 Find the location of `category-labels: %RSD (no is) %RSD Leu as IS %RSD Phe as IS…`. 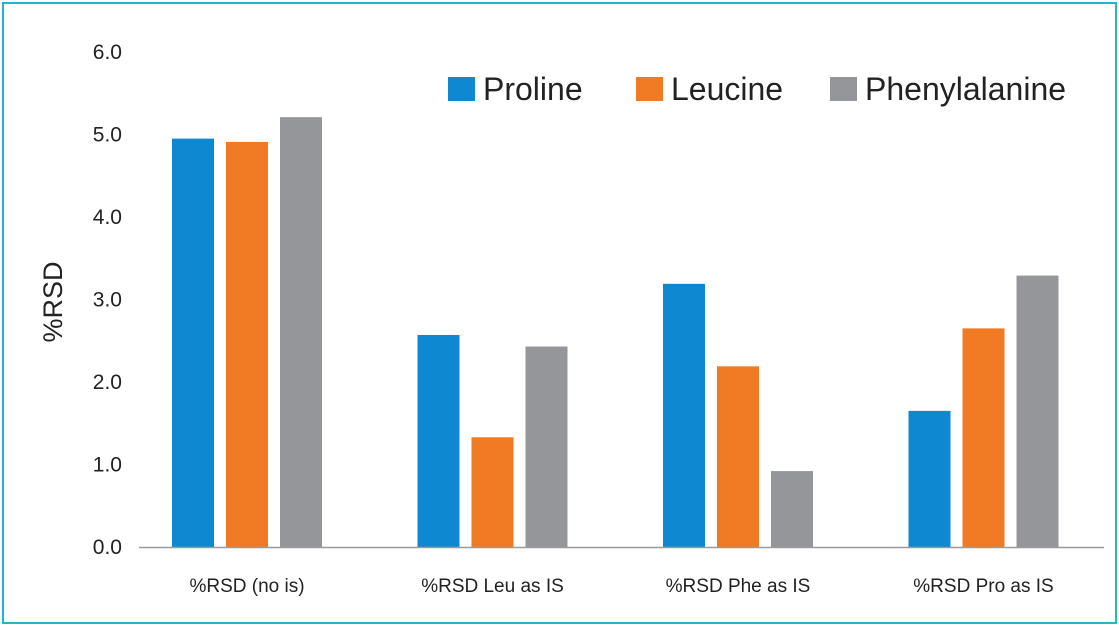

category-labels: %RSD (no is) %RSD Leu as IS %RSD Phe as IS… is located at coordinates (621, 586).